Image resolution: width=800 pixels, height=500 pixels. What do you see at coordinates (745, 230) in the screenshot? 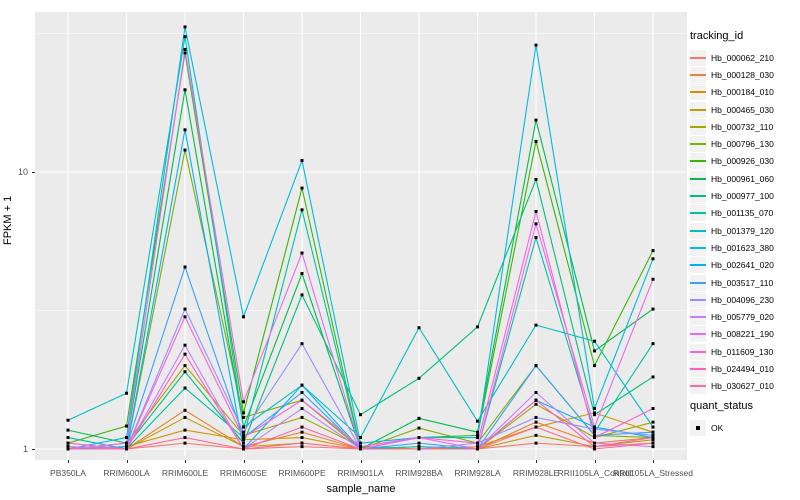
I see `legend-item-Hb_001379_120: Hb_001379_120` at bounding box center [745, 230].